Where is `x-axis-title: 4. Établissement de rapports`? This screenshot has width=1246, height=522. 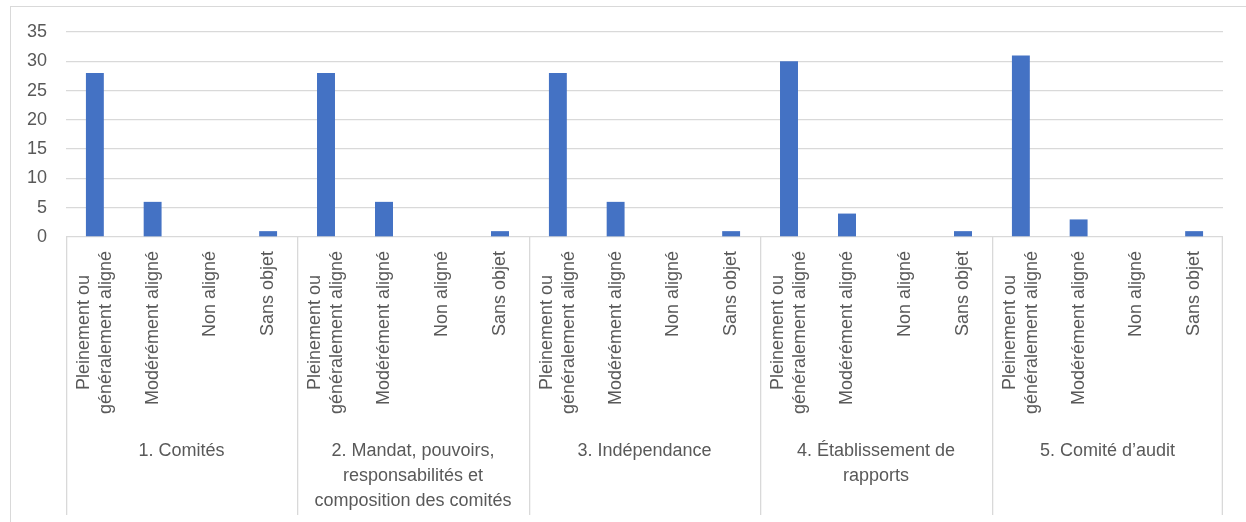 x-axis-title: 4. Établissement de rapports is located at coordinates (876, 463).